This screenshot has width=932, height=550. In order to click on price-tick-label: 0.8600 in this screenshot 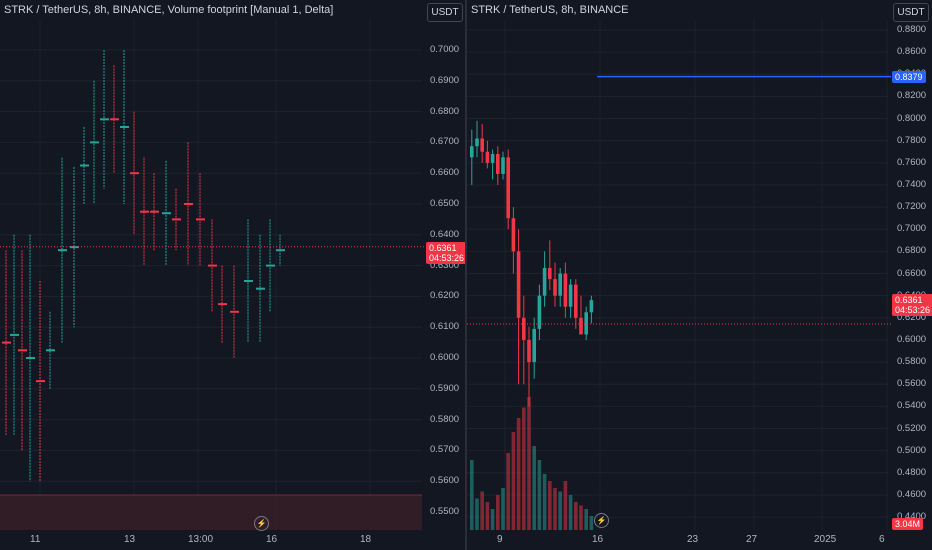, I will do `click(912, 52)`.